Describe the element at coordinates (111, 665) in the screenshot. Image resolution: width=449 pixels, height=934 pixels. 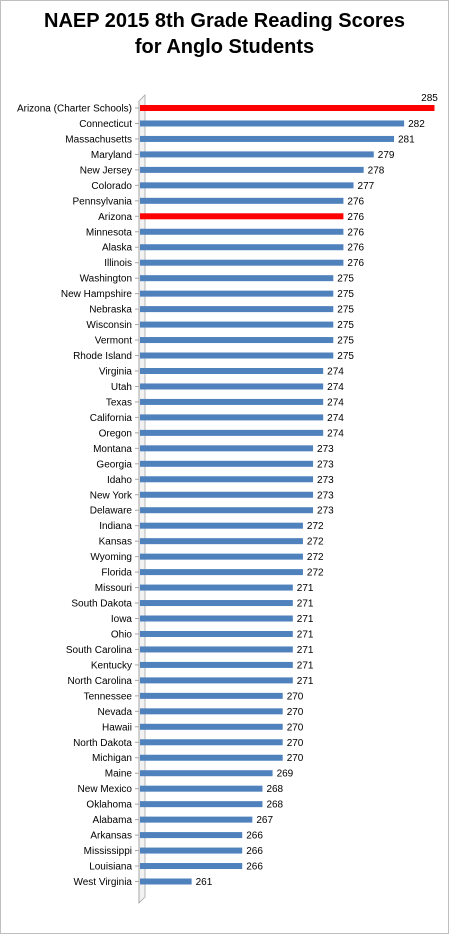
I see `category-label: Kentucky` at that location.